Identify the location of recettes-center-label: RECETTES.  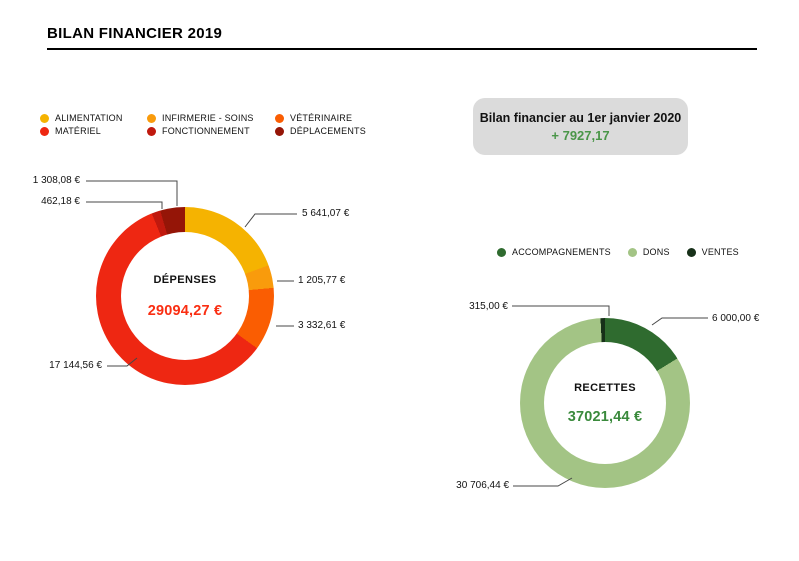
(605, 387).